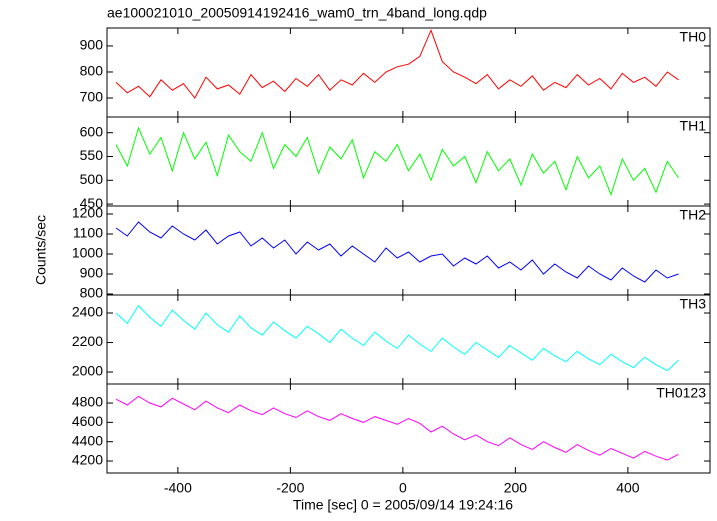 The image size is (717, 521). What do you see at coordinates (87, 312) in the screenshot?
I see `y-tick-label: 2400` at bounding box center [87, 312].